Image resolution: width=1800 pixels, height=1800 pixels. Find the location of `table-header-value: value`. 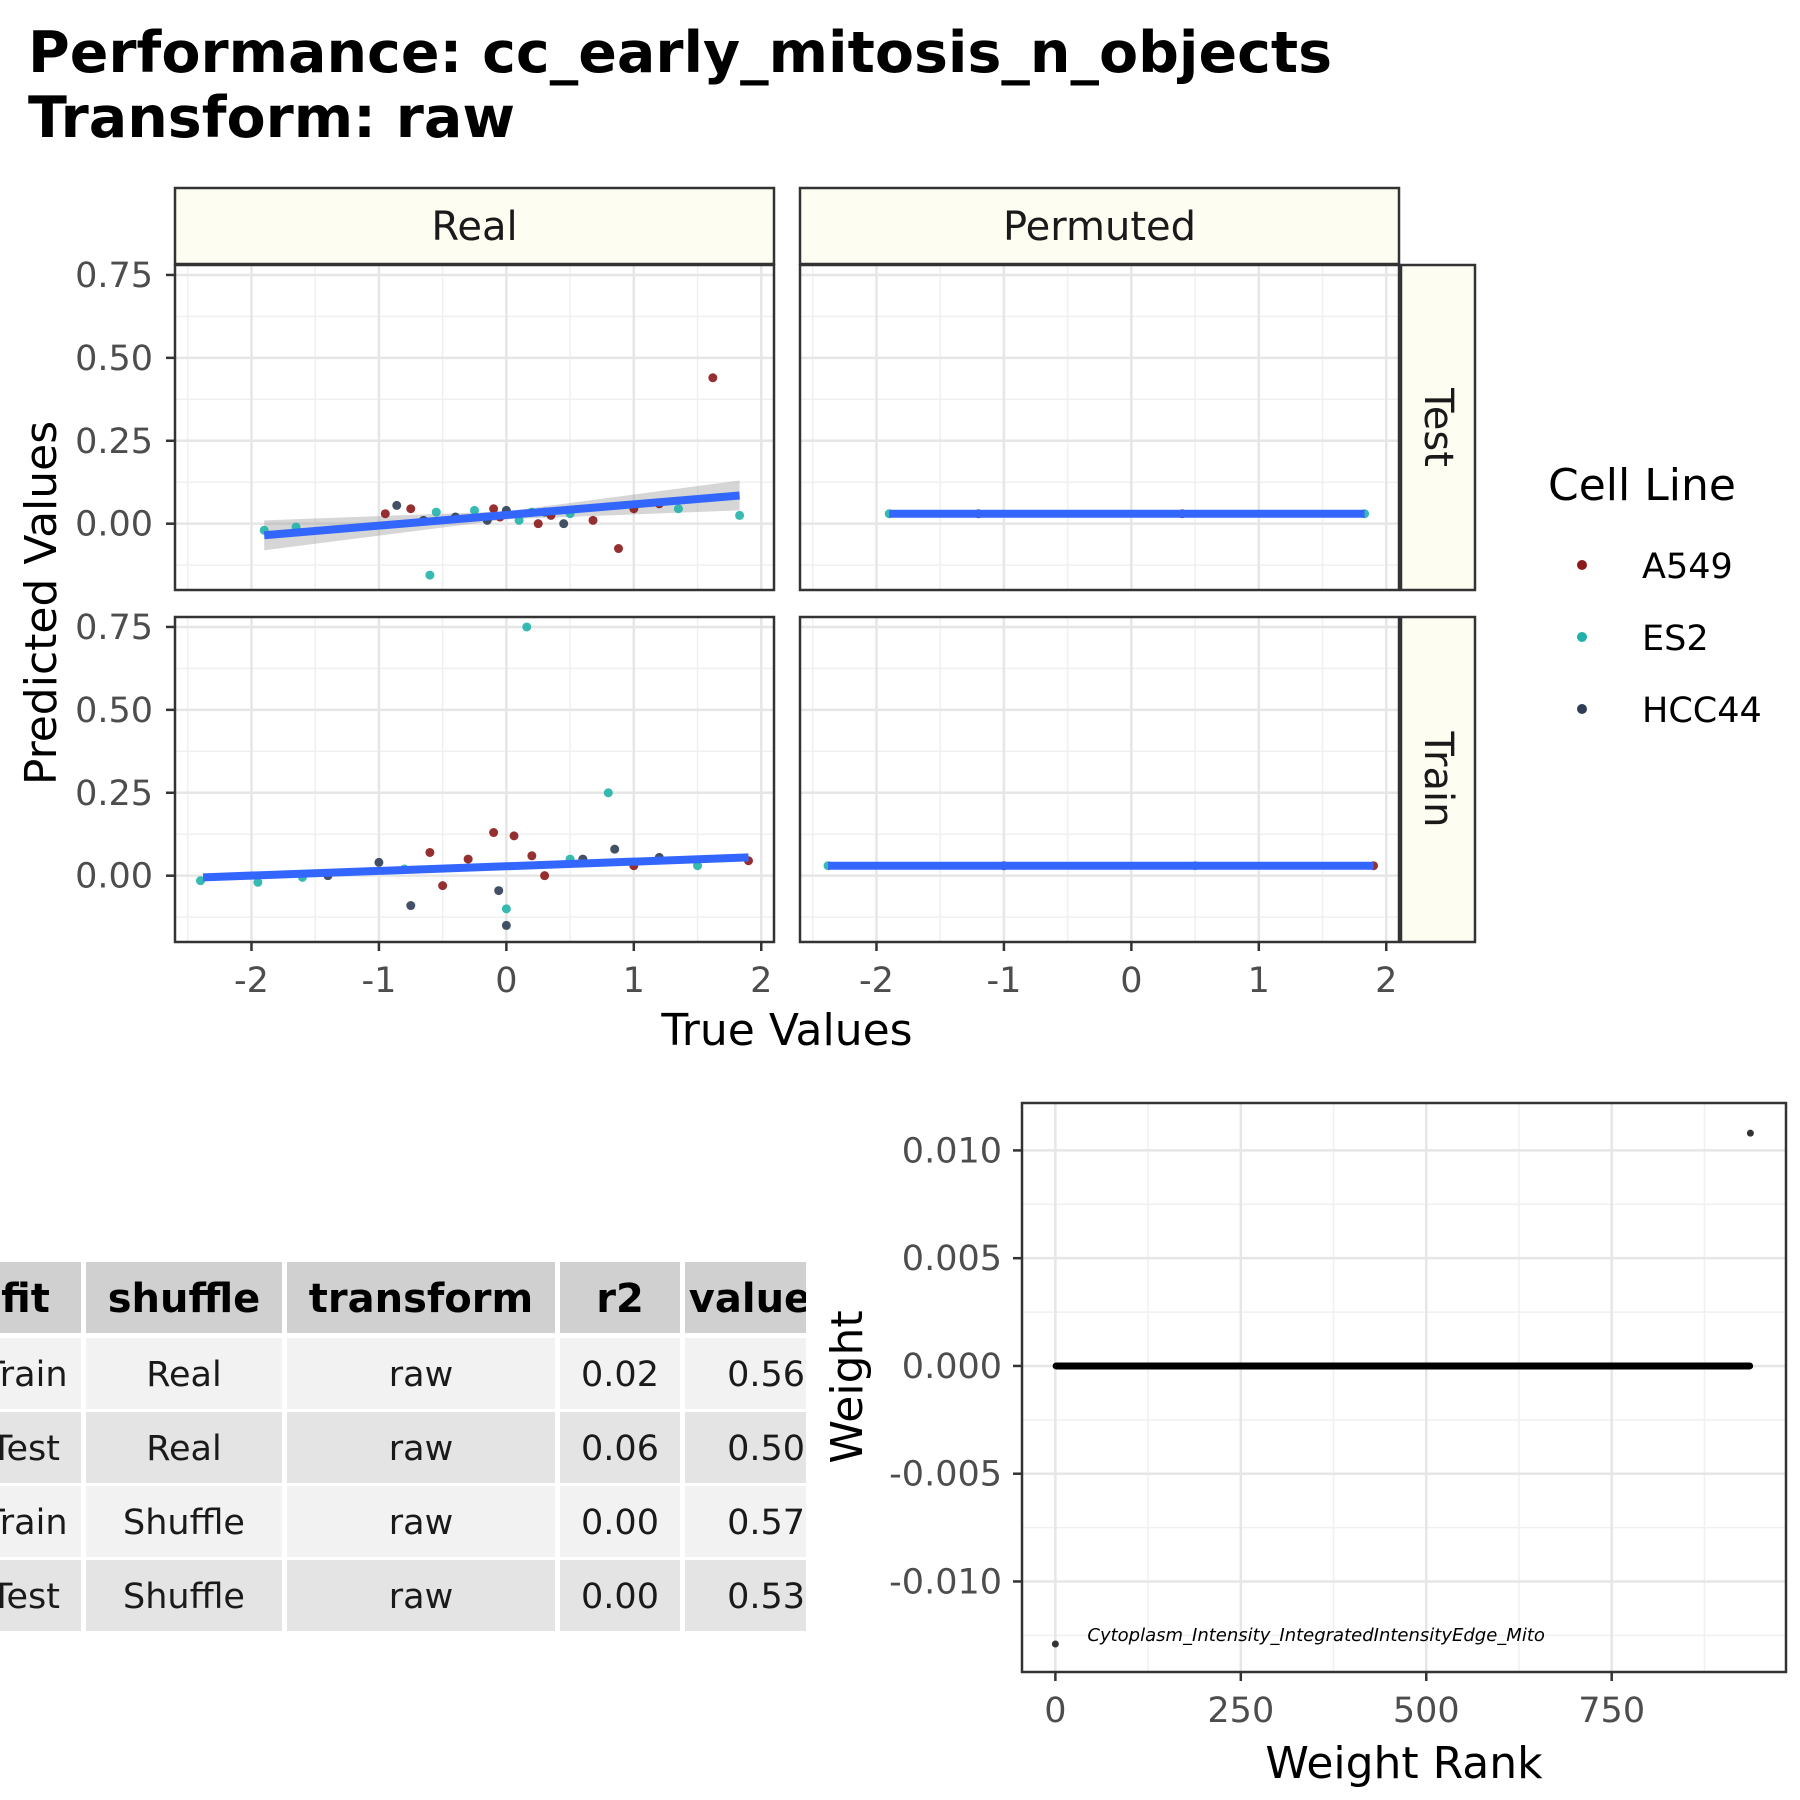

table-header-value: value is located at coordinates (750, 1299).